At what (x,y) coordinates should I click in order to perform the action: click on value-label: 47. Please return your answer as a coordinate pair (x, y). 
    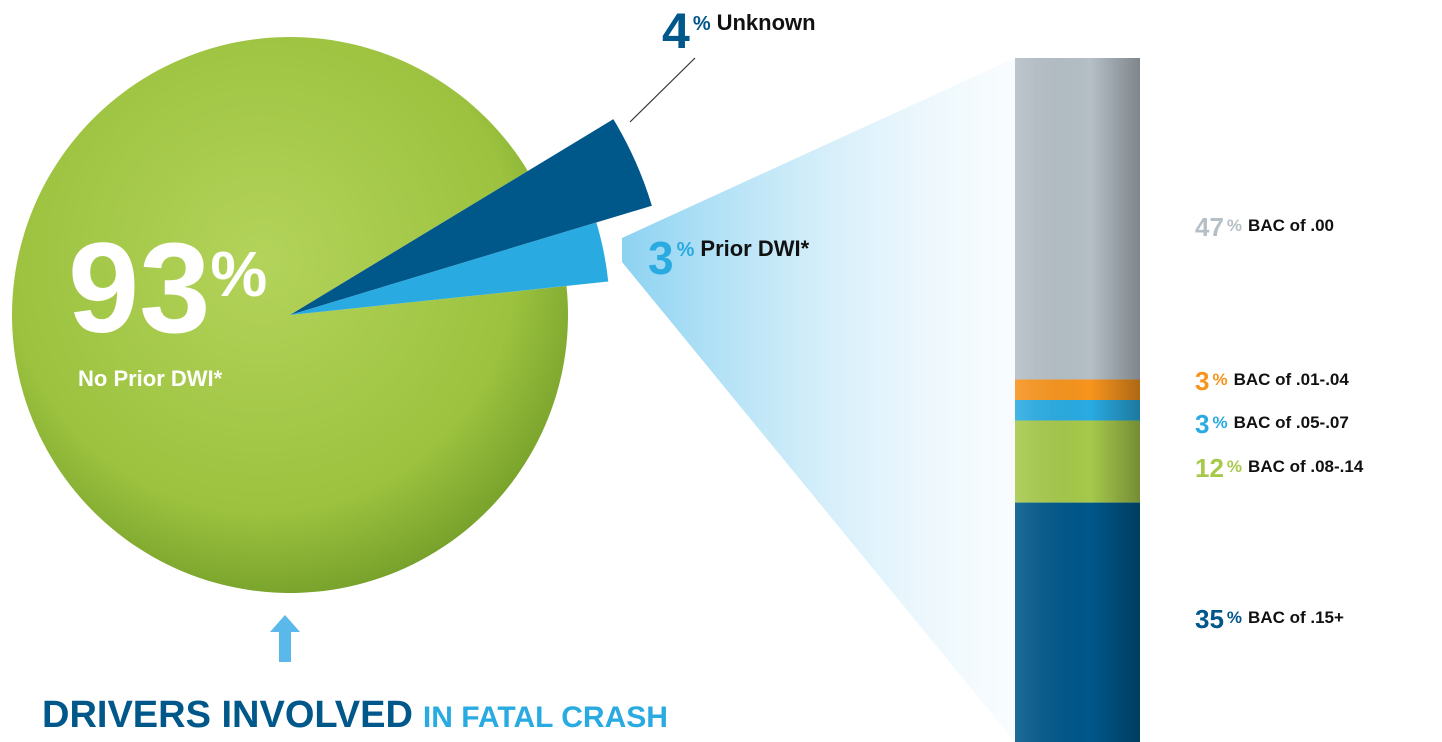
    Looking at the image, I should click on (1209, 227).